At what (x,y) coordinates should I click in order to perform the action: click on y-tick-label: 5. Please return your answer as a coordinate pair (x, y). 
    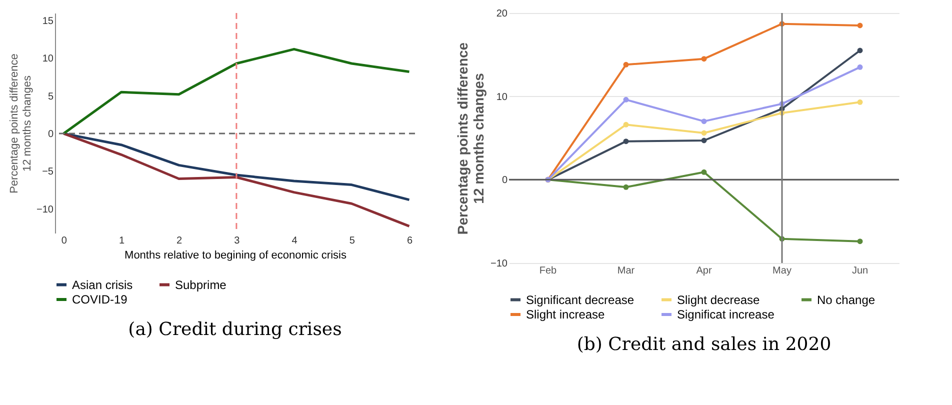
    Looking at the image, I should click on (51, 96).